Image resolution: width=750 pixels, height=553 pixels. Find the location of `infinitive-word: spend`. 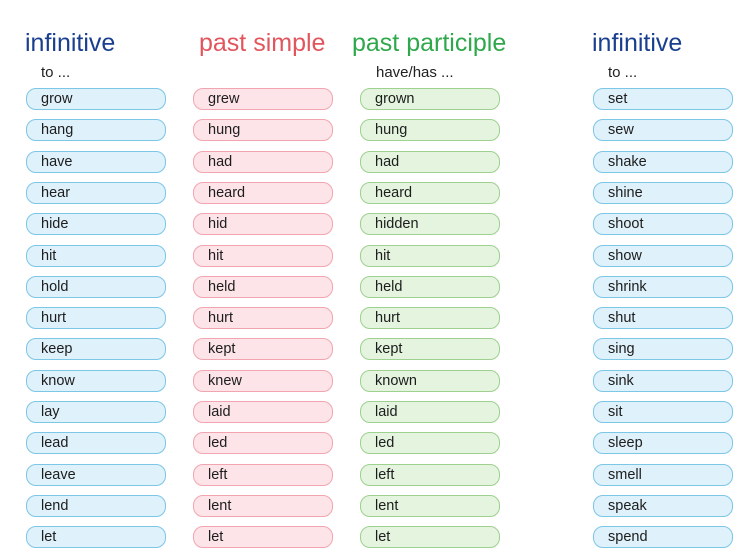

infinitive-word: spend is located at coordinates (663, 537).